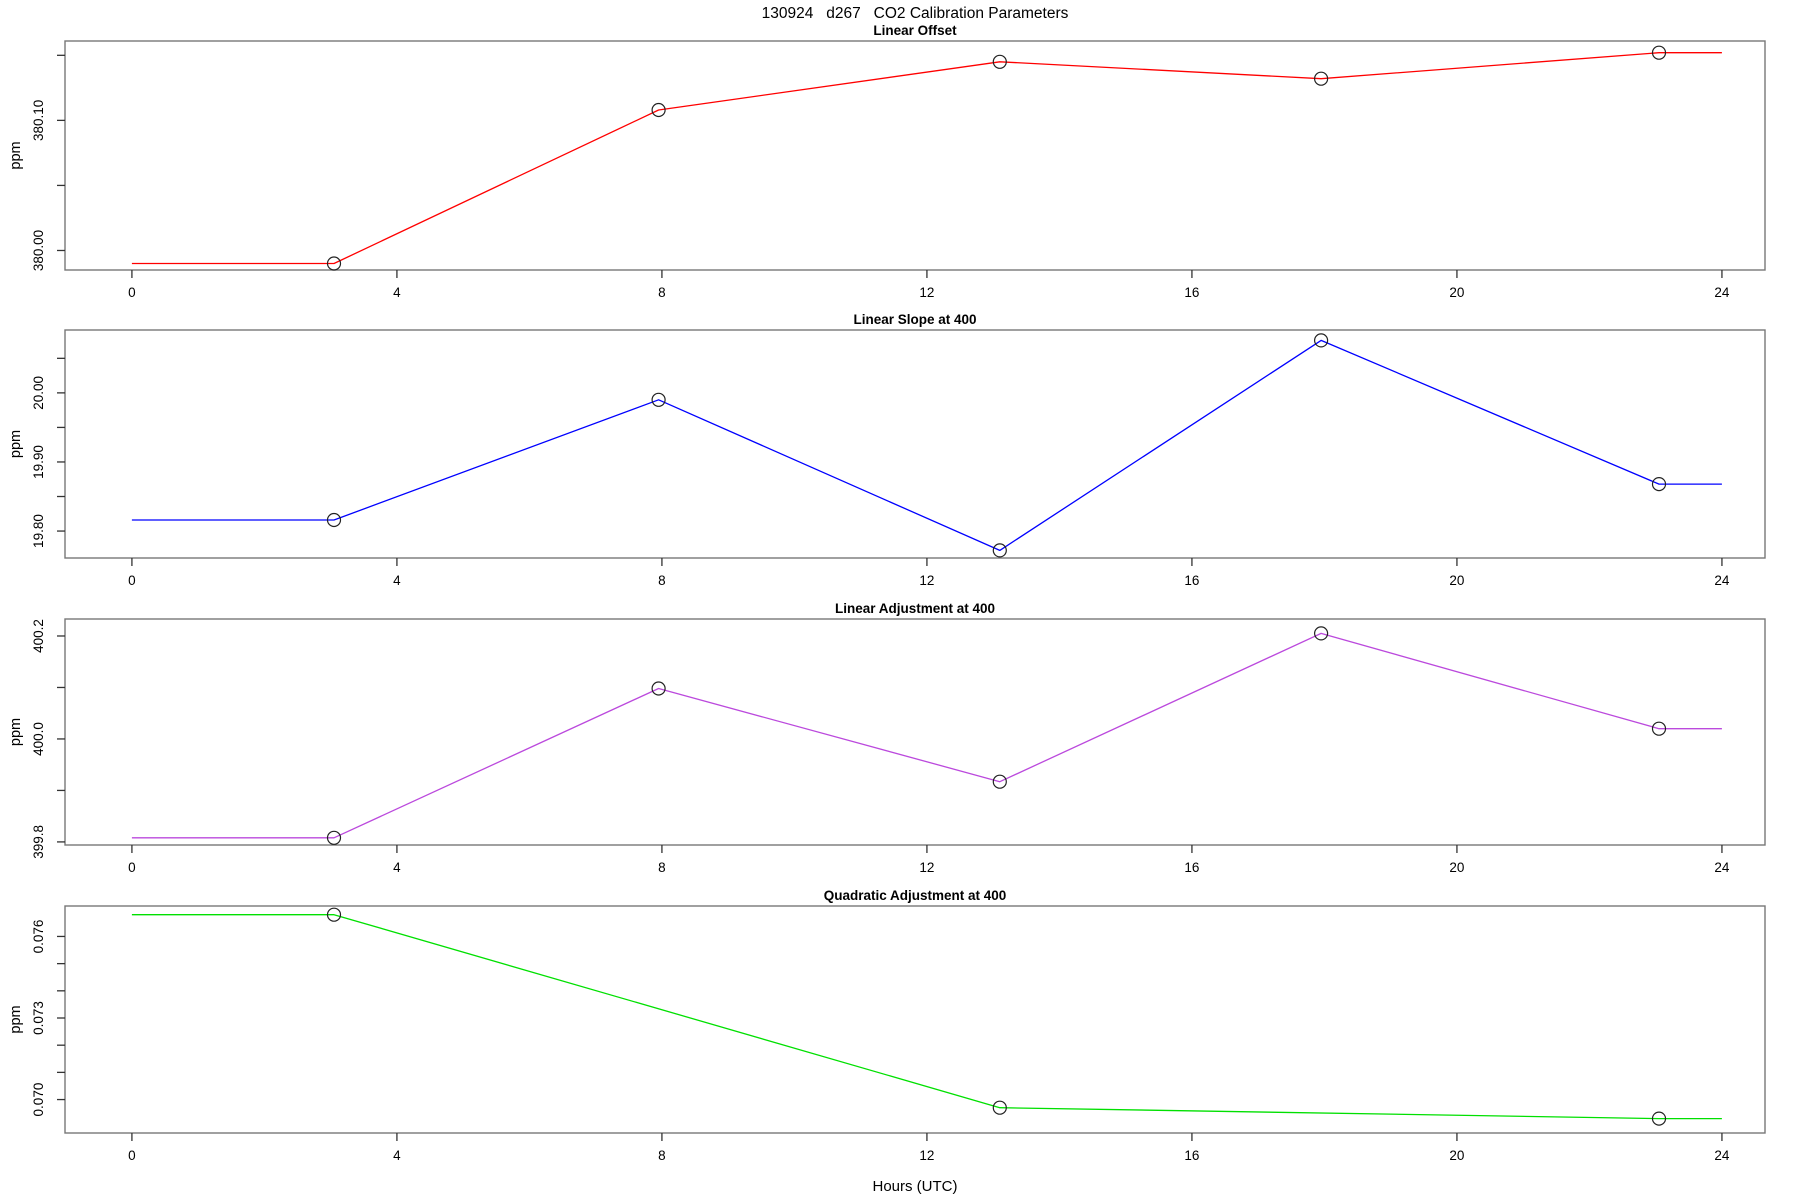 Image resolution: width=1800 pixels, height=1200 pixels. I want to click on figure-title: 130924 d267 CO2 Calibration Parameters, so click(915, 13).